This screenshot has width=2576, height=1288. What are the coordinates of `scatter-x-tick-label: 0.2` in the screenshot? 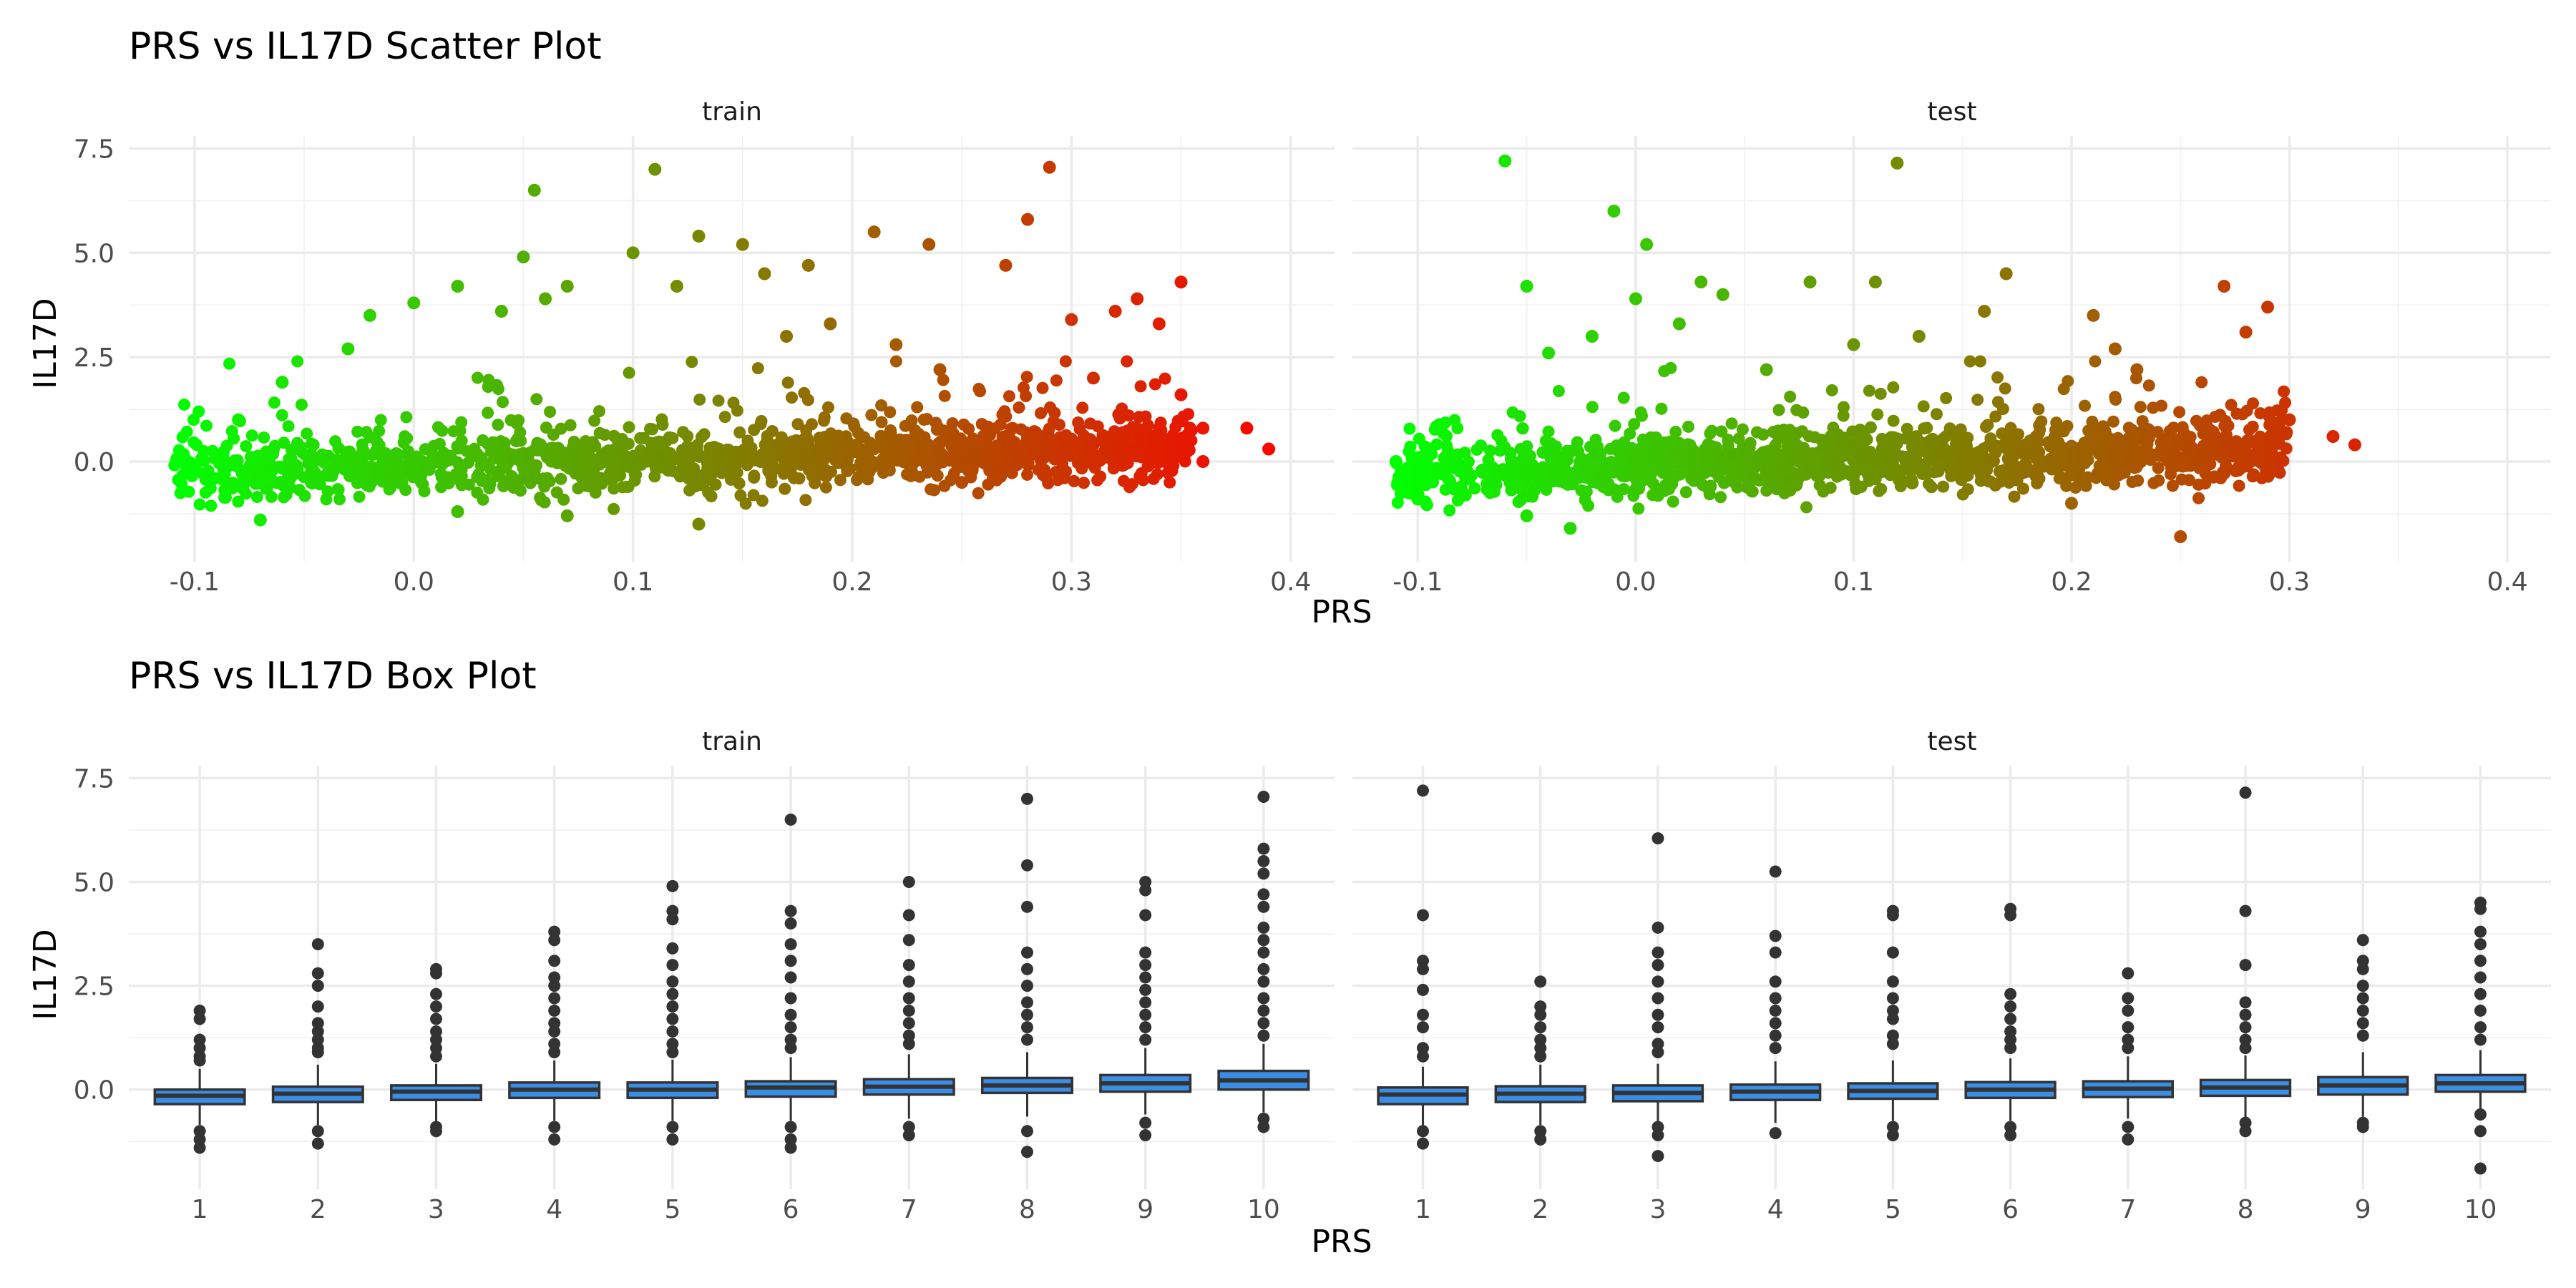 It's located at (2071, 582).